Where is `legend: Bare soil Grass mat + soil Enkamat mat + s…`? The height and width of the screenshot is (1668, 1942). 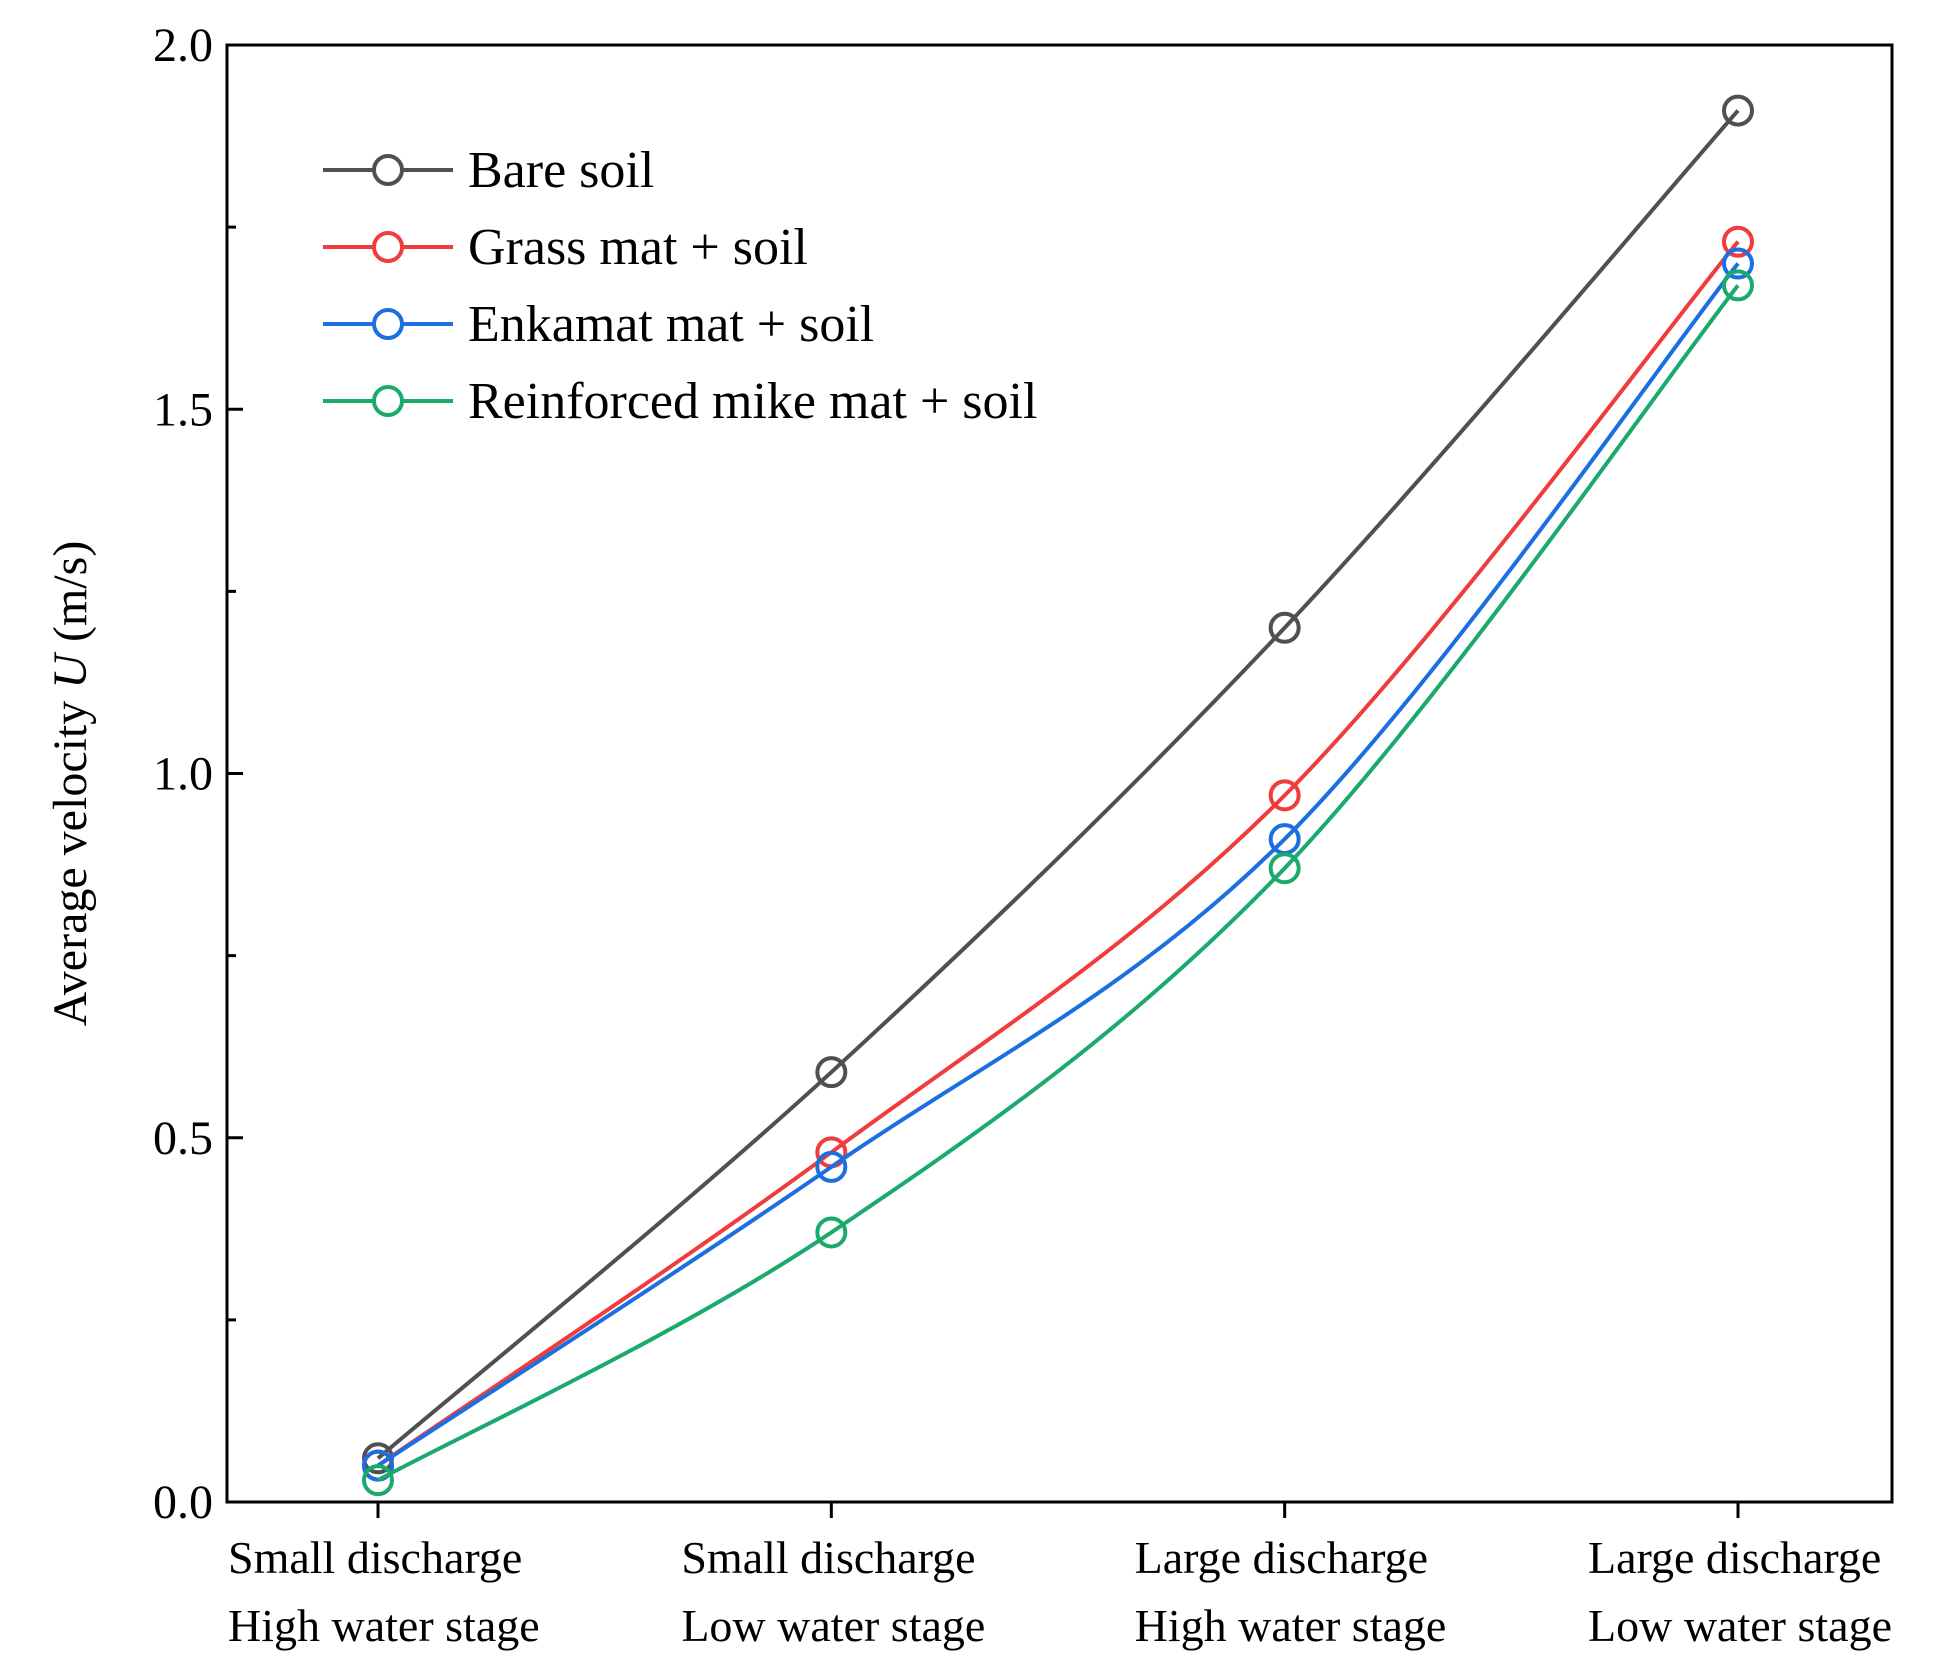
legend: Bare soil Grass mat + soil Enkamat mat + s… is located at coordinates (680, 286).